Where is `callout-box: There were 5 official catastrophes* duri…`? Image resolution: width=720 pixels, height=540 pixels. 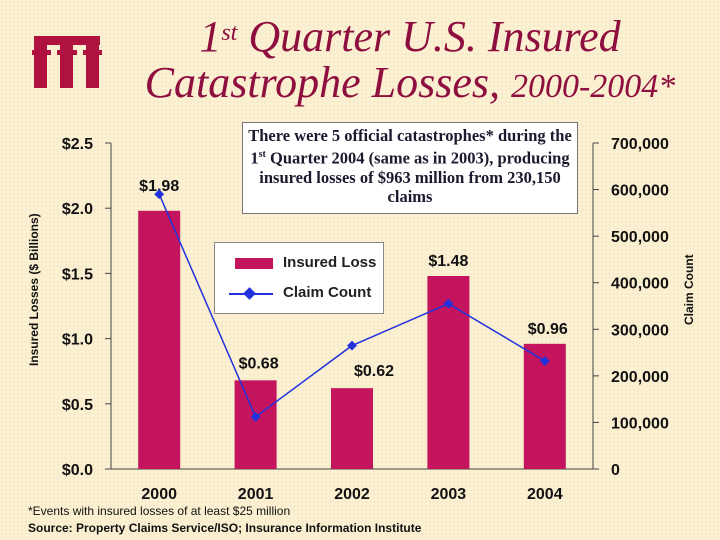
callout-box: There were 5 official catastrophes* duri… is located at coordinates (410, 168).